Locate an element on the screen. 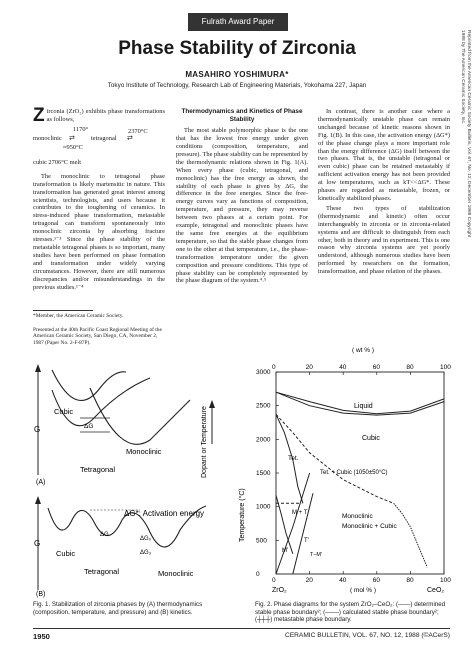  fig2-x2tick-label: 40 is located at coordinates (343, 367).